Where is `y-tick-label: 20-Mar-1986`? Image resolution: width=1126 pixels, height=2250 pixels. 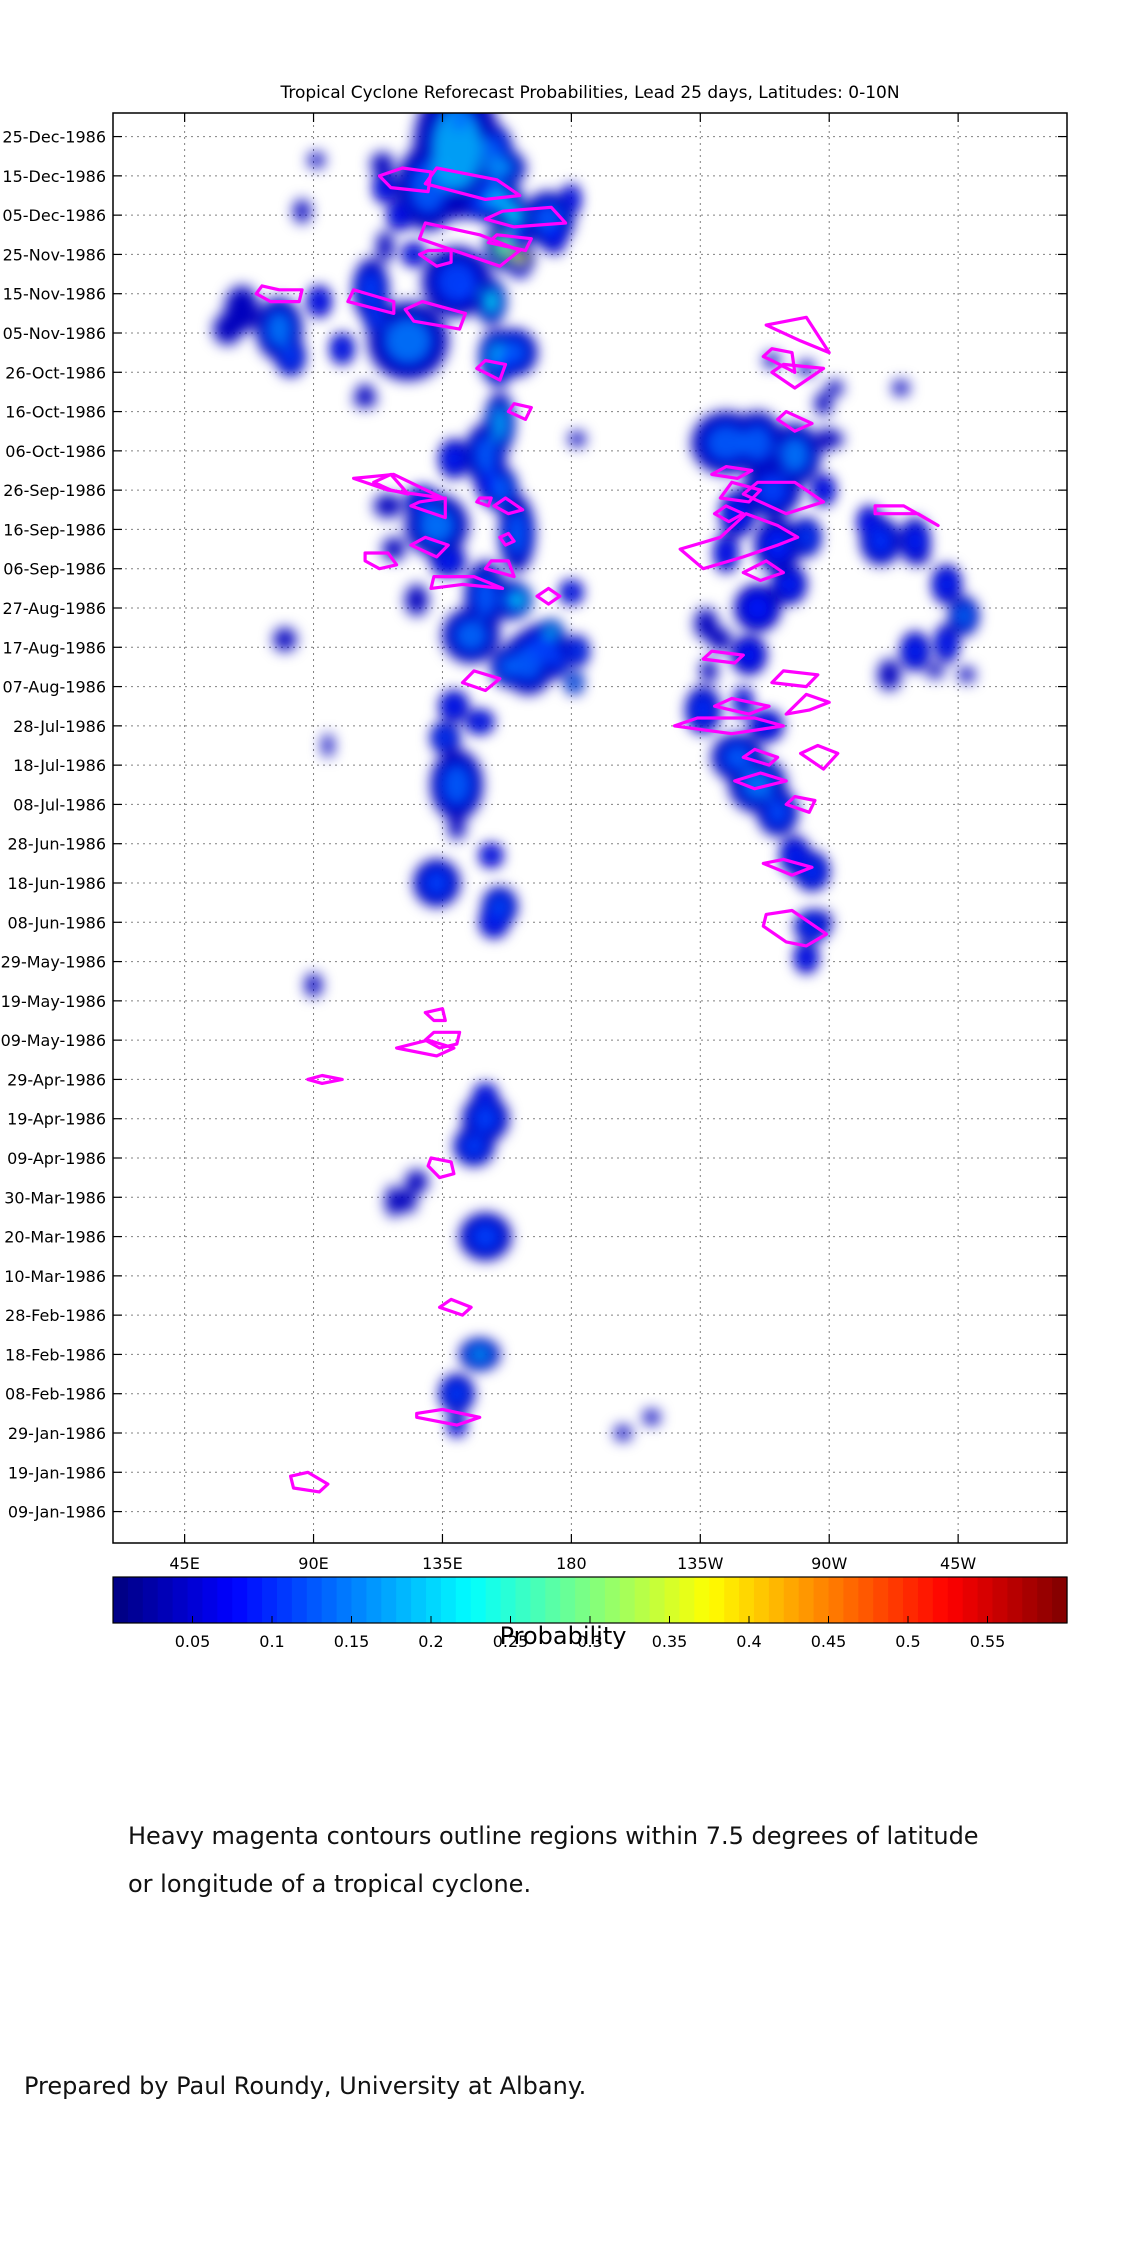 y-tick-label: 20-Mar-1986 is located at coordinates (55, 1237).